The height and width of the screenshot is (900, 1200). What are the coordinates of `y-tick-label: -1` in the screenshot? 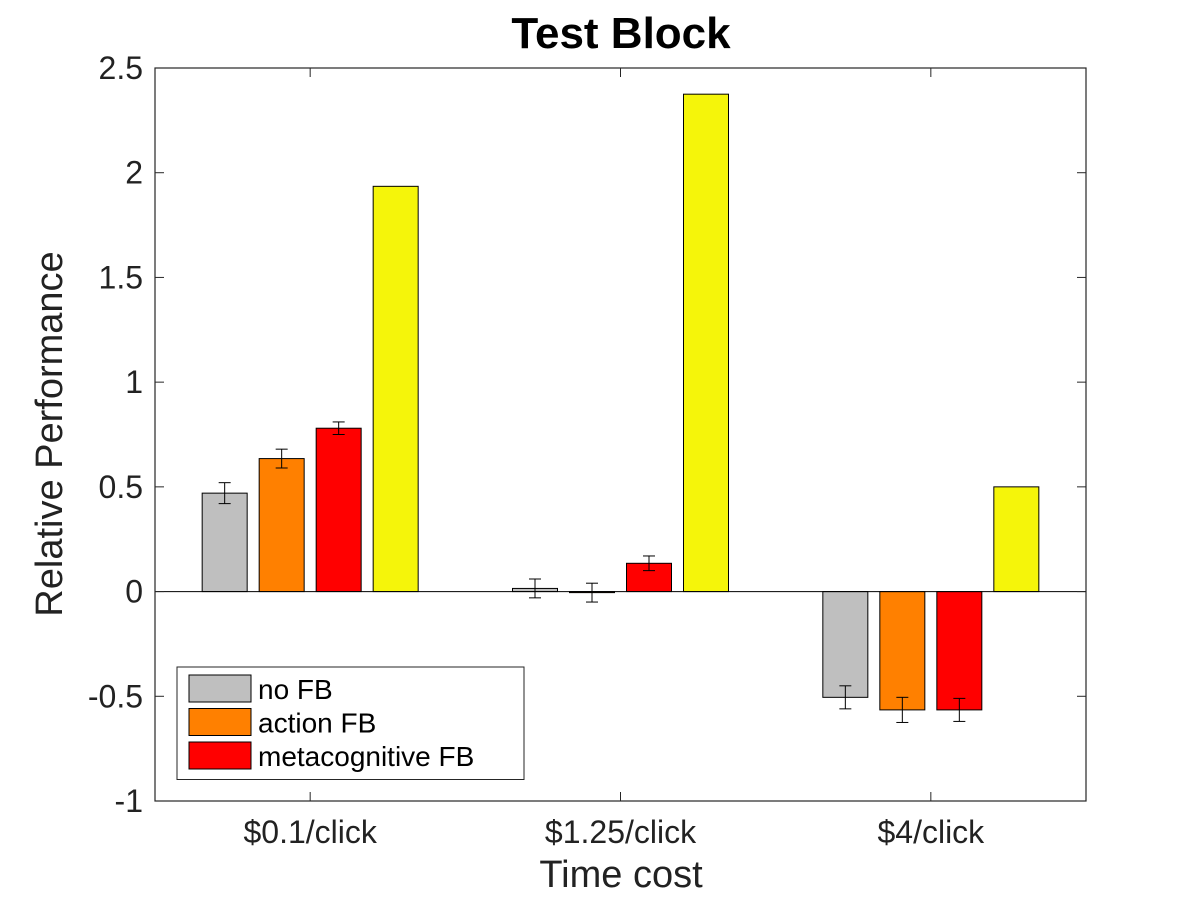 It's located at (129, 801).